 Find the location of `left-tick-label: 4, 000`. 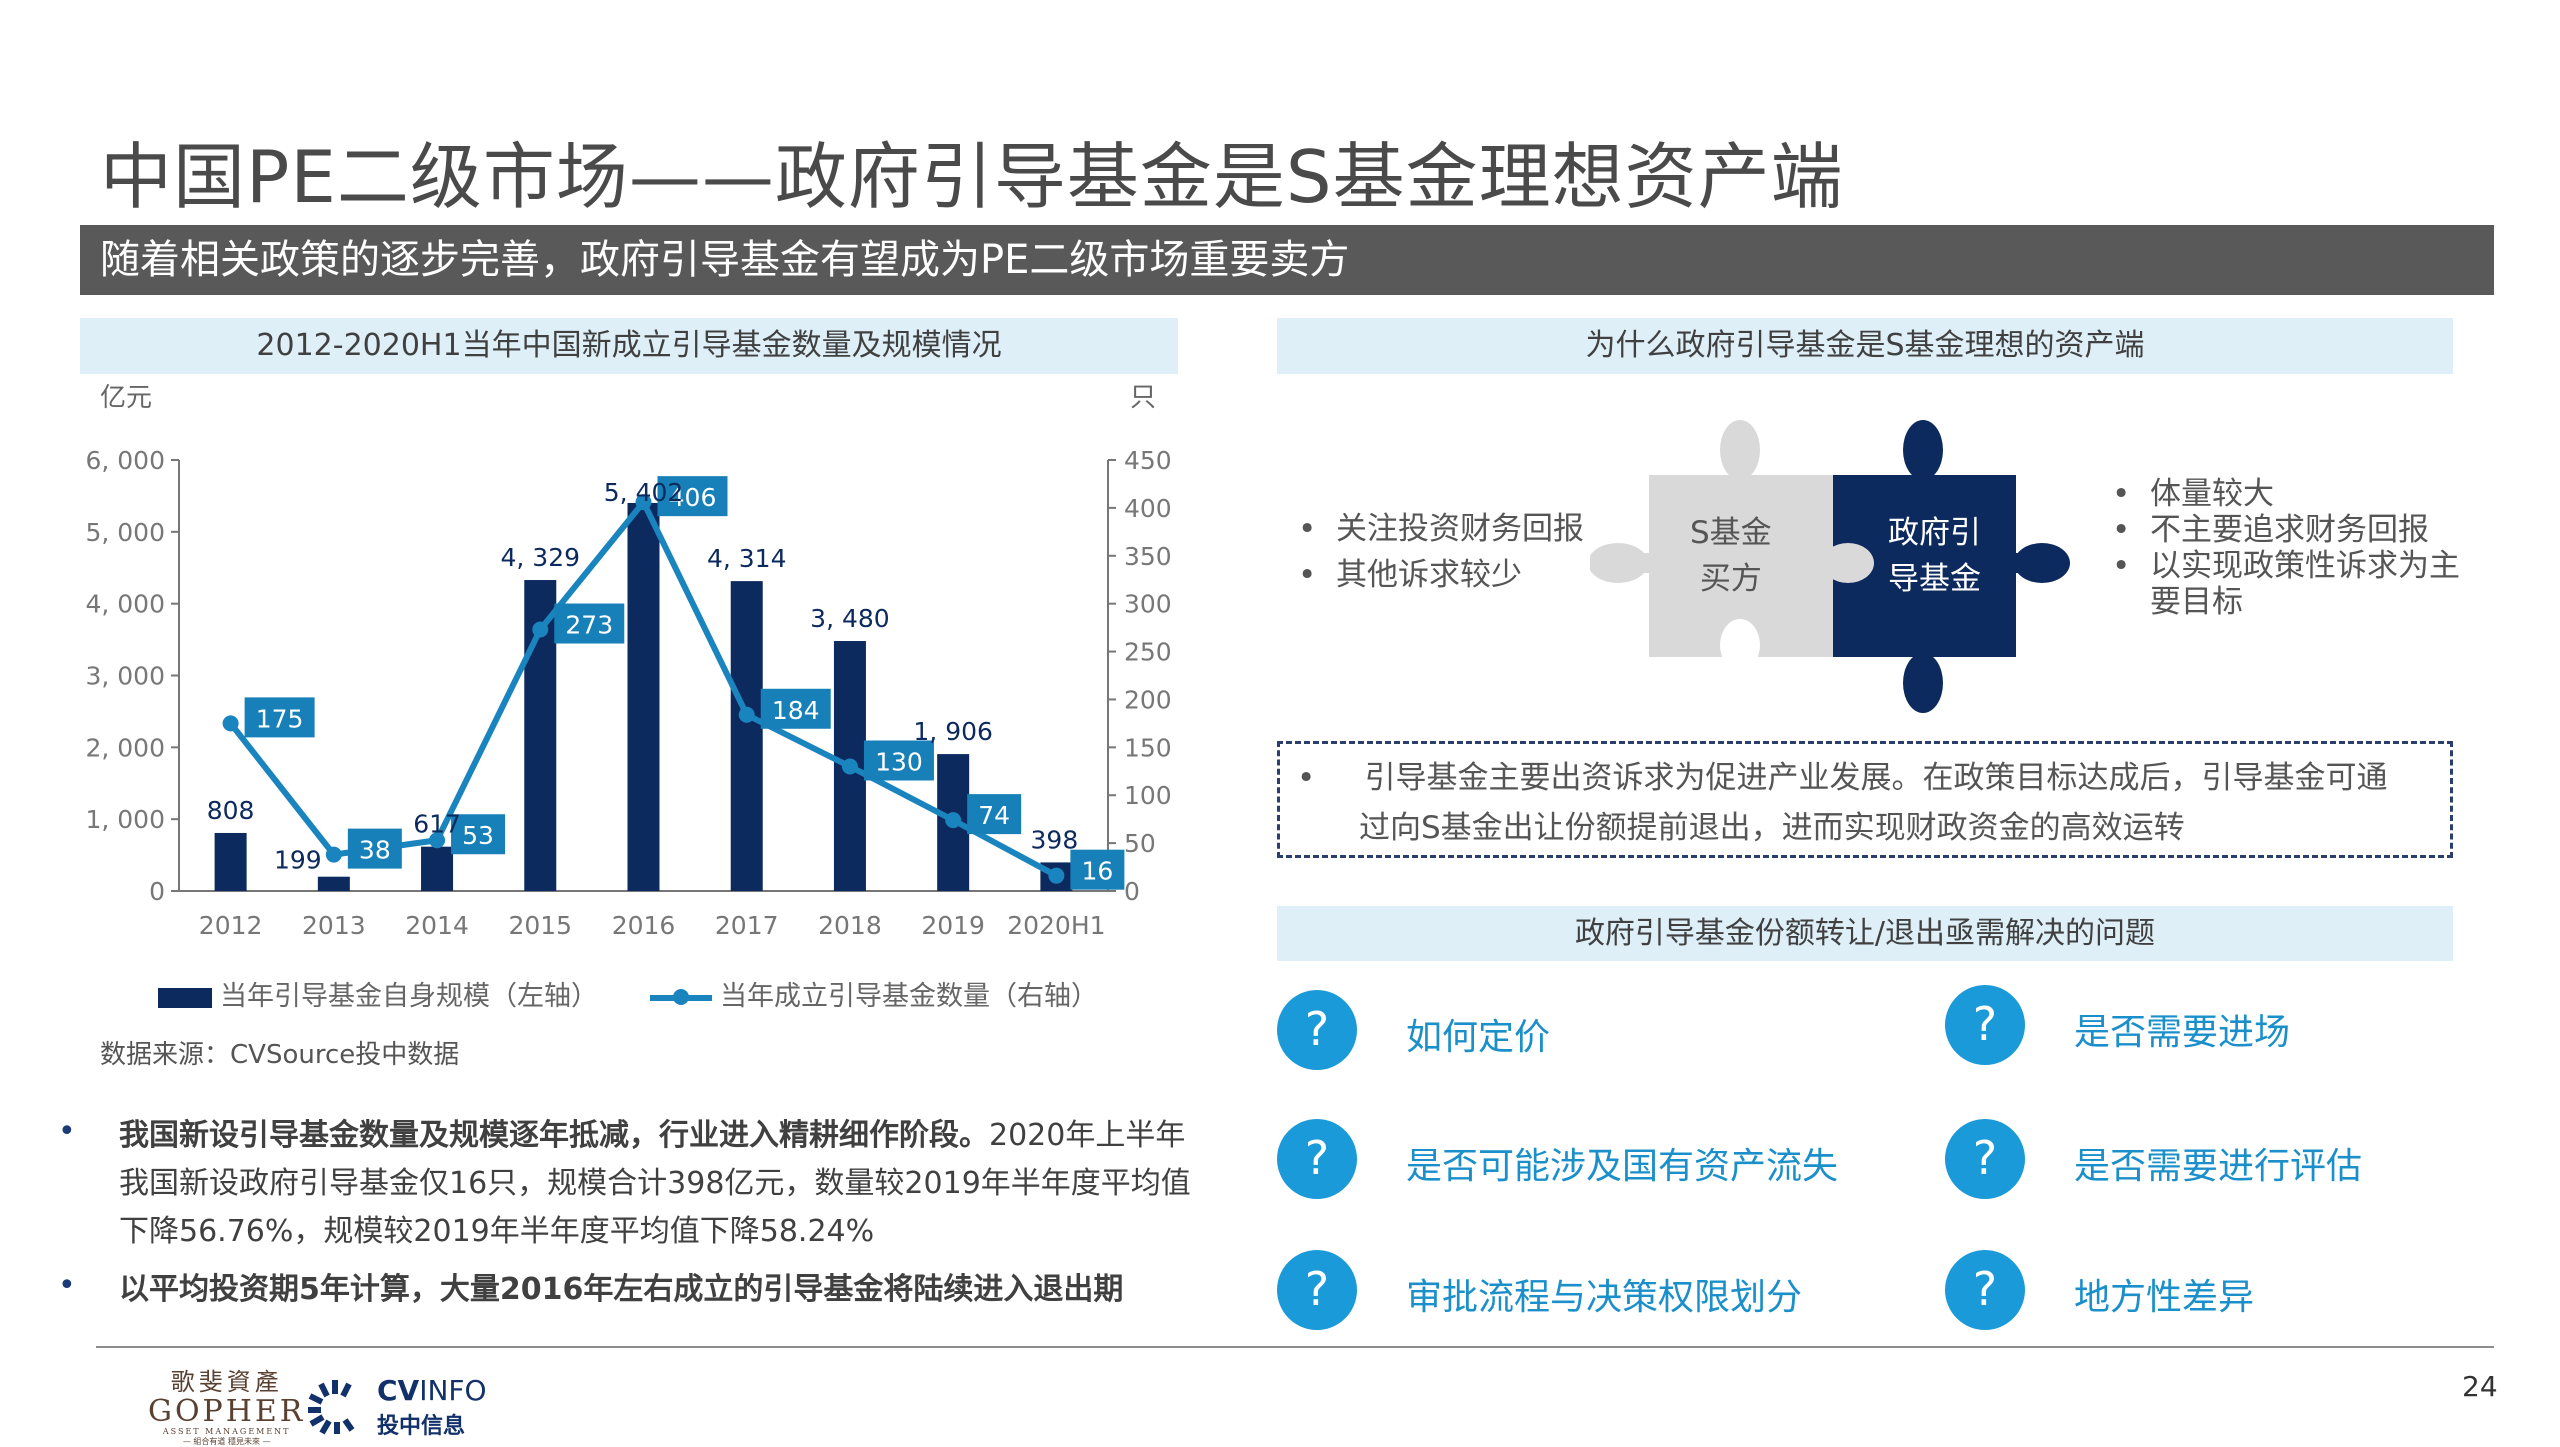

left-tick-label: 4, 000 is located at coordinates (125, 604).